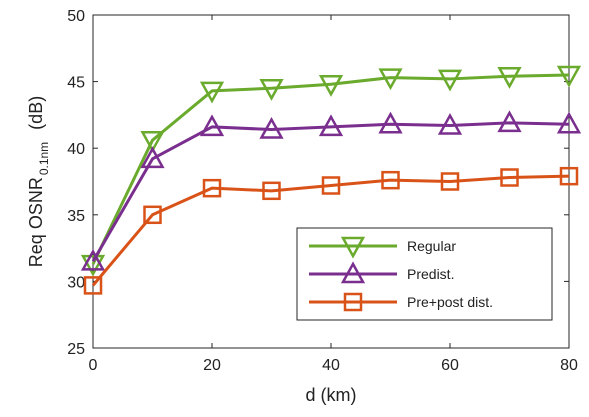  What do you see at coordinates (76, 216) in the screenshot?
I see `y-tick-label: 35` at bounding box center [76, 216].